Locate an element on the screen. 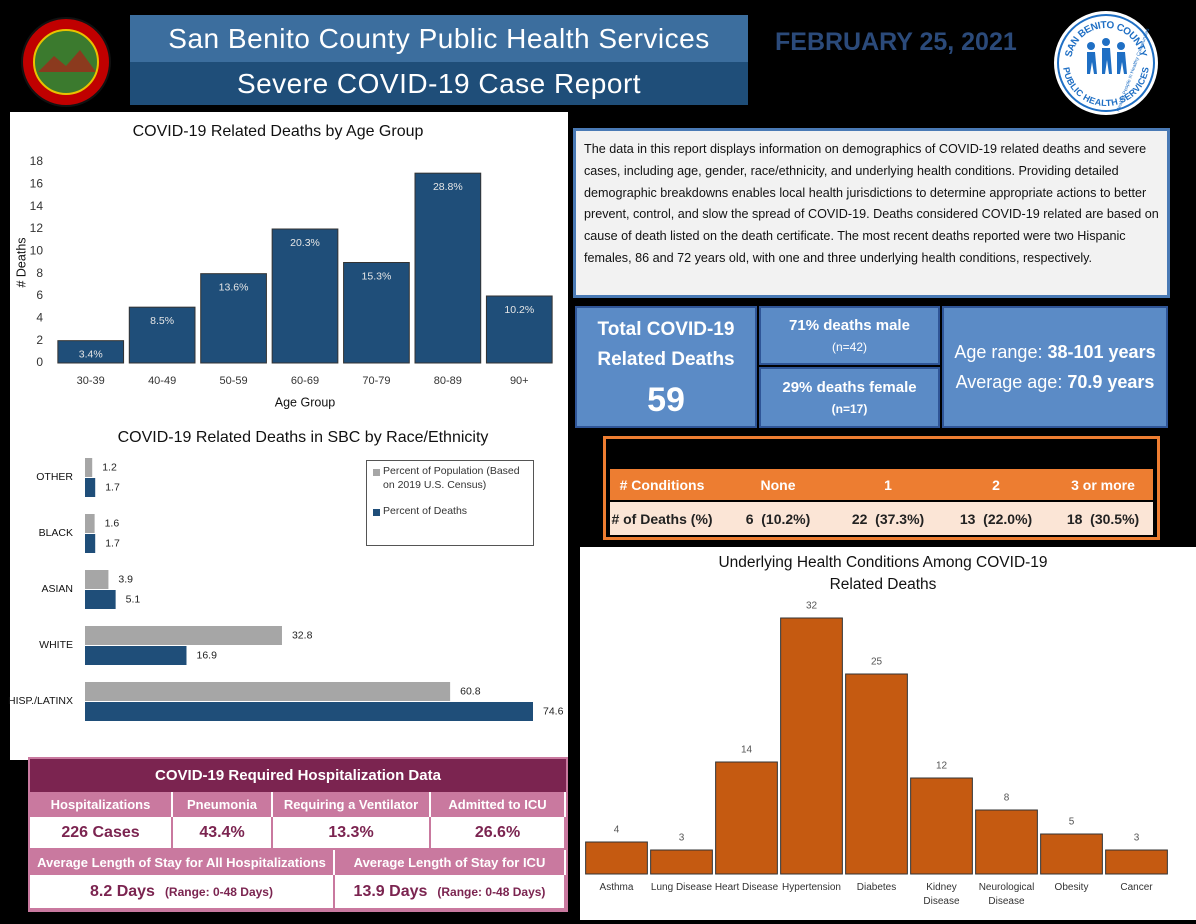 The height and width of the screenshot is (924, 1196). conditions-header-cell: 2 is located at coordinates (996, 484).